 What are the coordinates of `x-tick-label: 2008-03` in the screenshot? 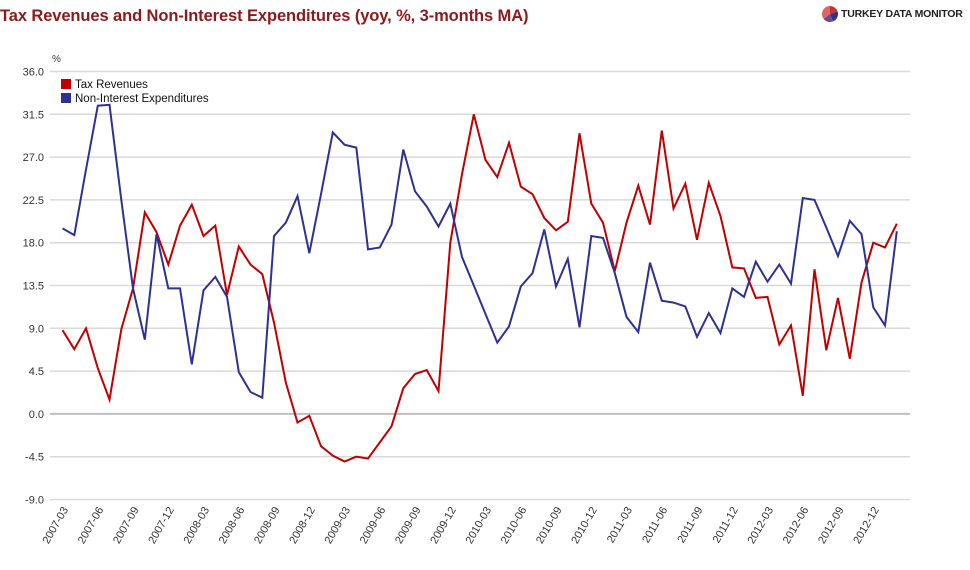 It's located at (197, 525).